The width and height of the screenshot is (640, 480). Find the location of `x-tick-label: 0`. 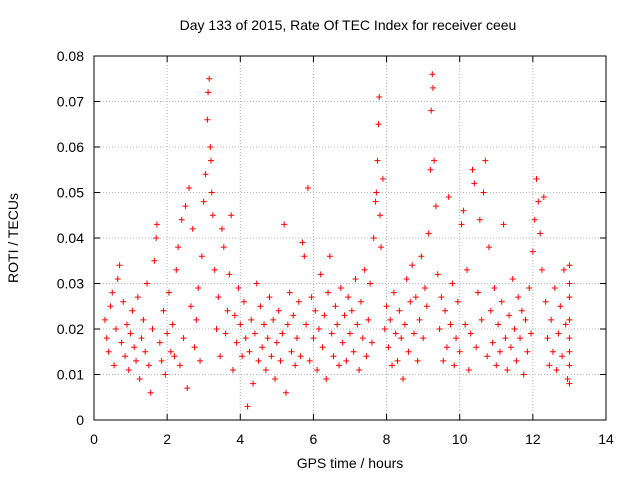

x-tick-label: 0 is located at coordinates (94, 439).